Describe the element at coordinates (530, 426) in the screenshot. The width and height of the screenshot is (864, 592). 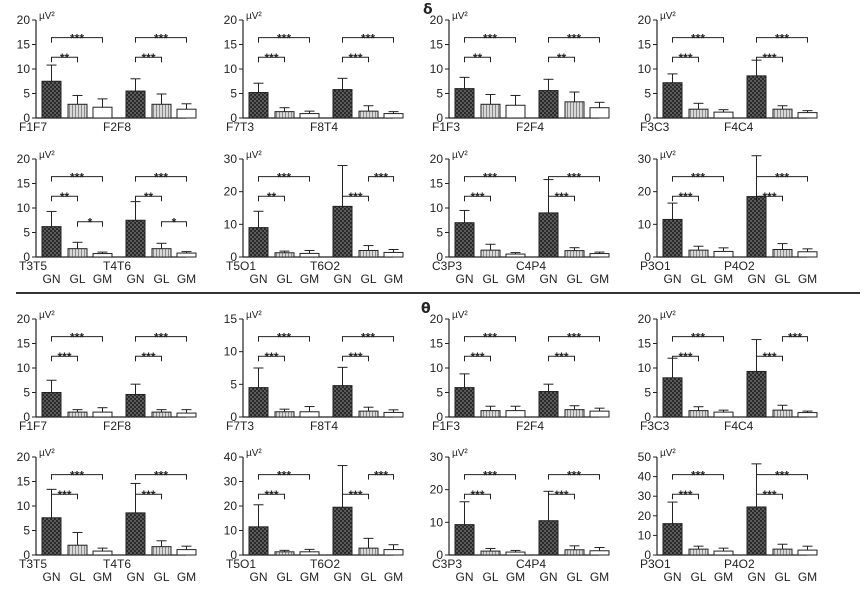
I see `group-label: F2F4` at that location.